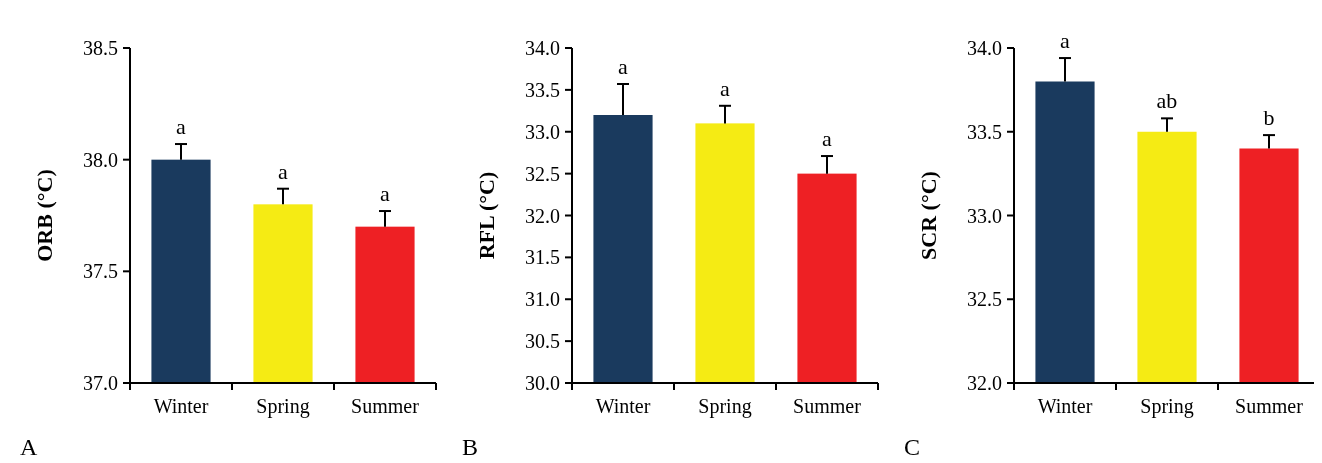  Describe the element at coordinates (912, 447) in the screenshot. I see `text: C` at that location.